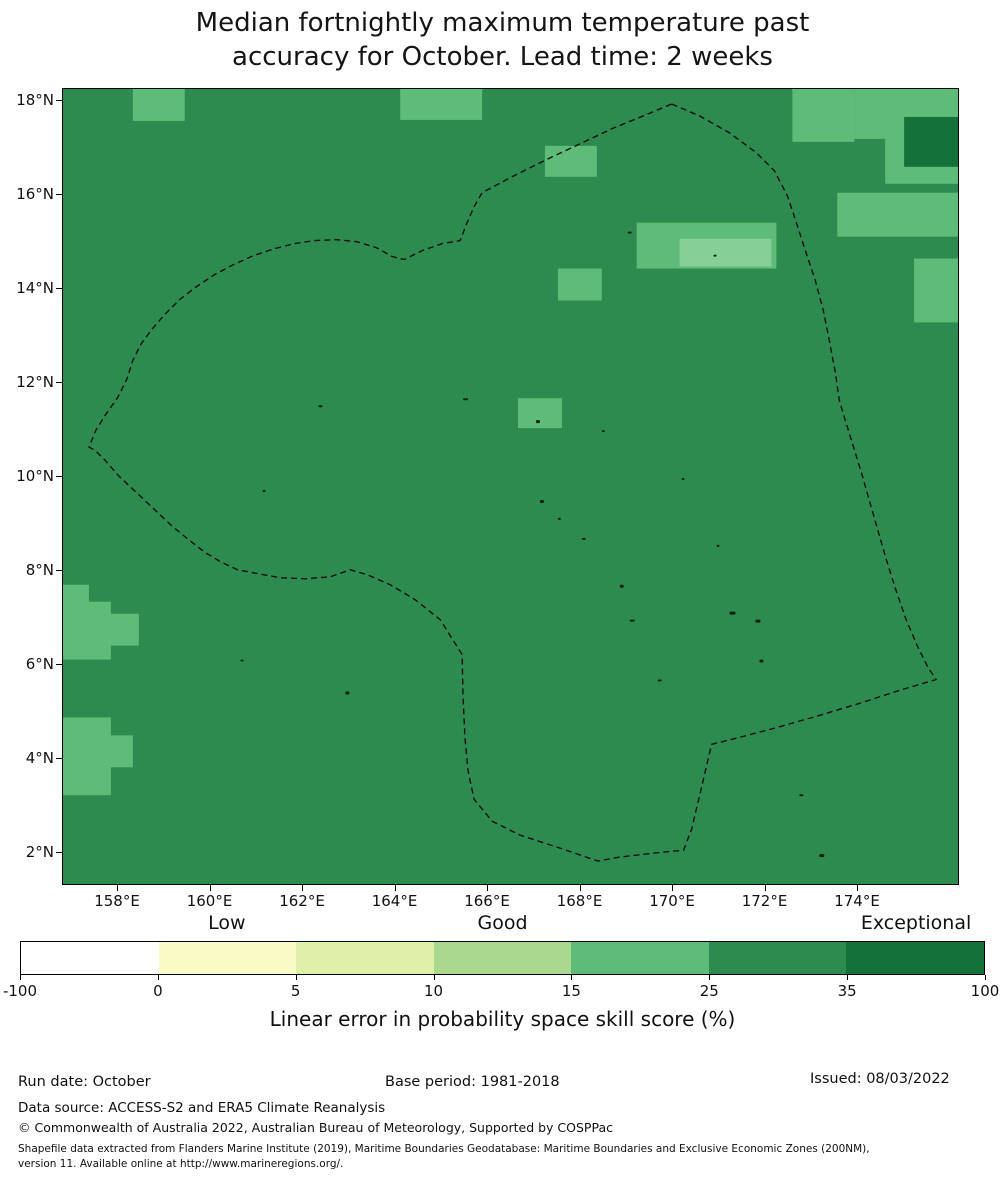  Describe the element at coordinates (84, 1082) in the screenshot. I see `run-date-label: Run date: October` at that location.